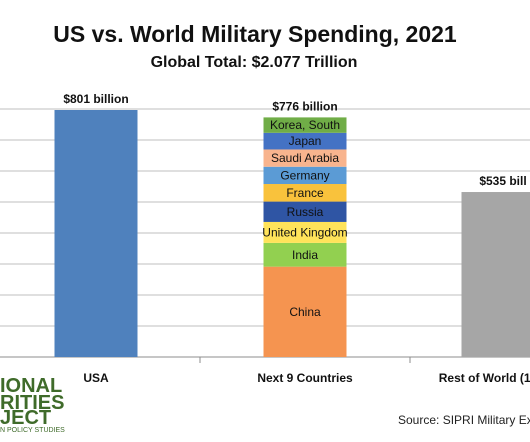 The width and height of the screenshot is (530, 442). I want to click on stack-segment-label: China, so click(305, 312).